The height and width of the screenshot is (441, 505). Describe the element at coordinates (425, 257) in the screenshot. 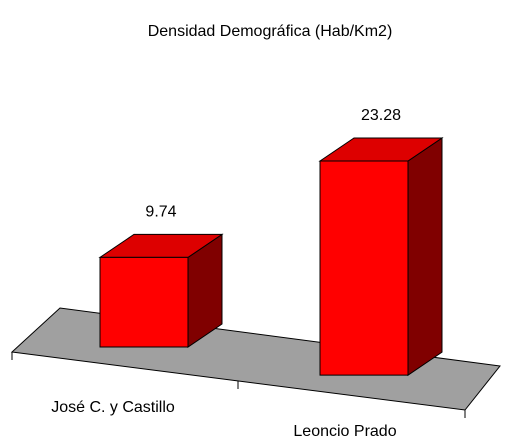

I see `bar-side` at that location.